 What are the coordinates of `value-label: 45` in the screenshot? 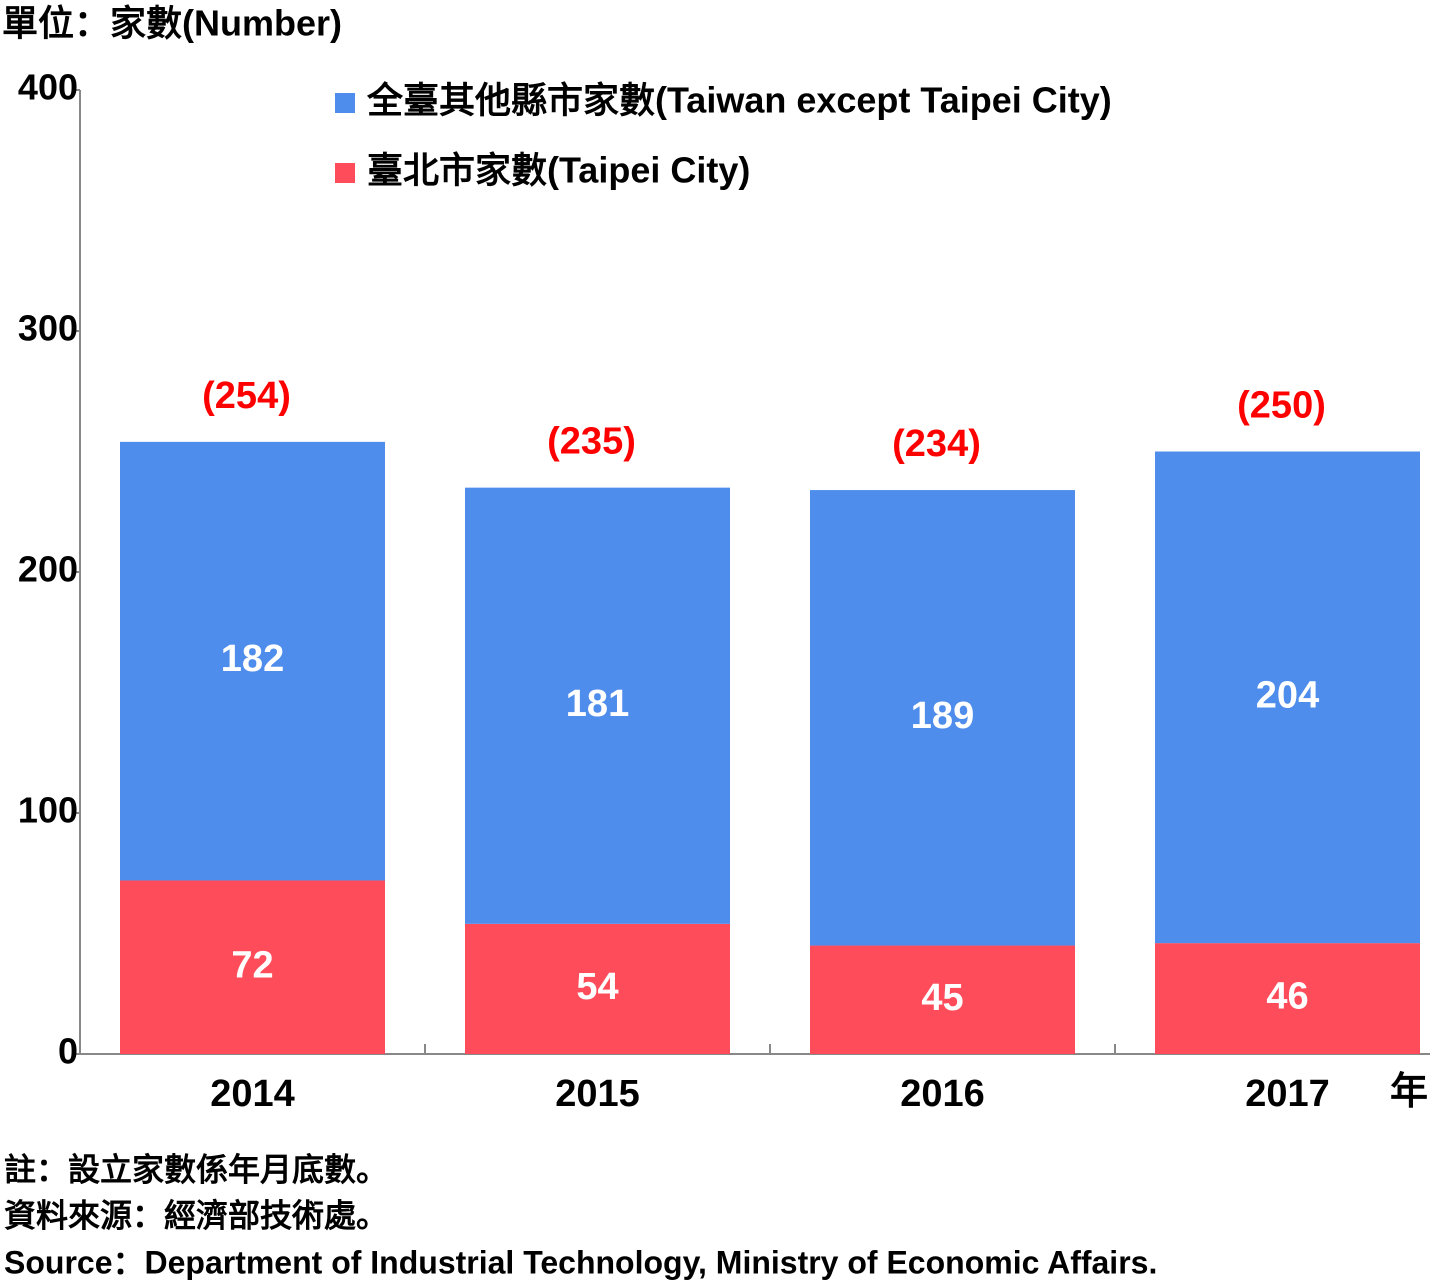 It's located at (942, 998).